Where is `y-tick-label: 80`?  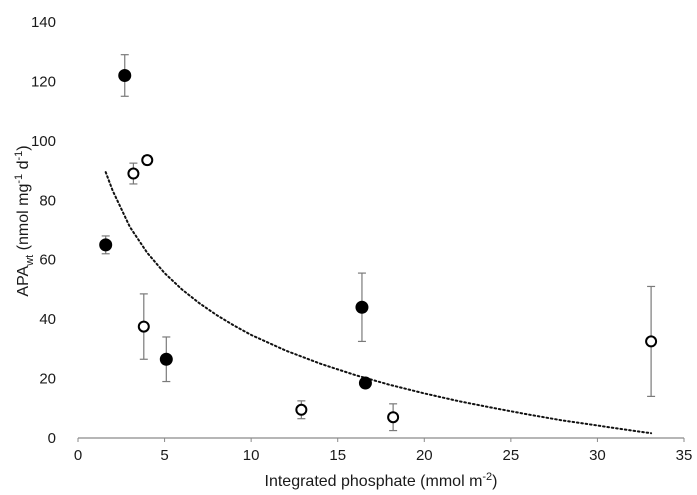
y-tick-label: 80 is located at coordinates (47, 200).